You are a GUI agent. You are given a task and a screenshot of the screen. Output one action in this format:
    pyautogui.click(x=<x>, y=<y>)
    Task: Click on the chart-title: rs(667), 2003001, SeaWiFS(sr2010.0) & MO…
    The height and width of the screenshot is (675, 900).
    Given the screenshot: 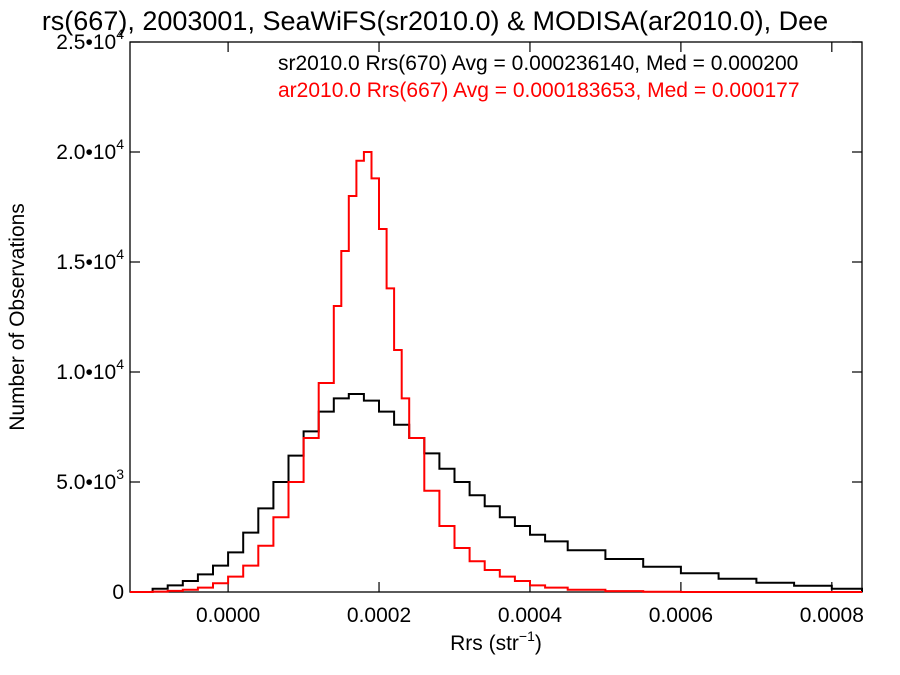 What is the action you would take?
    pyautogui.click(x=435, y=21)
    